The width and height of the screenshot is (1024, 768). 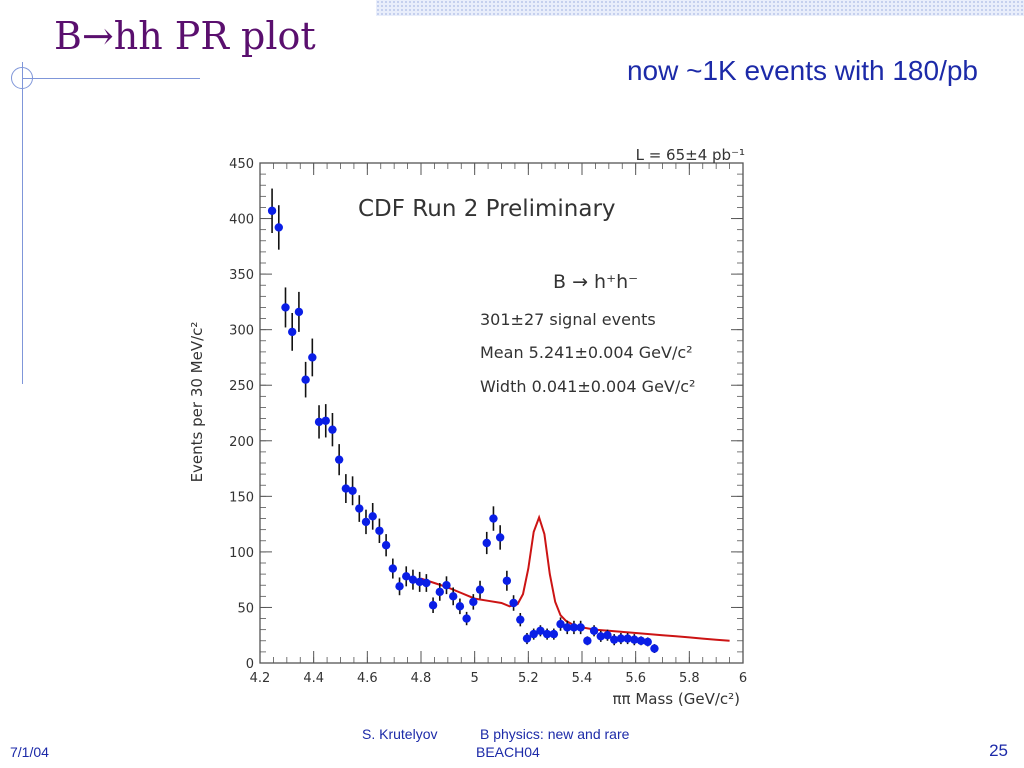 I want to click on chart-title: CDF Run 2 Preliminary, so click(x=487, y=209).